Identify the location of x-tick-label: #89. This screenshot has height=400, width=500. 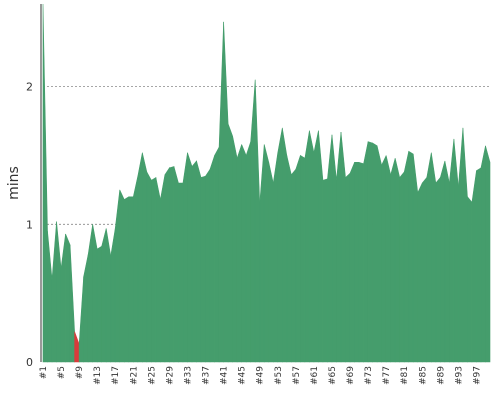
(441, 375).